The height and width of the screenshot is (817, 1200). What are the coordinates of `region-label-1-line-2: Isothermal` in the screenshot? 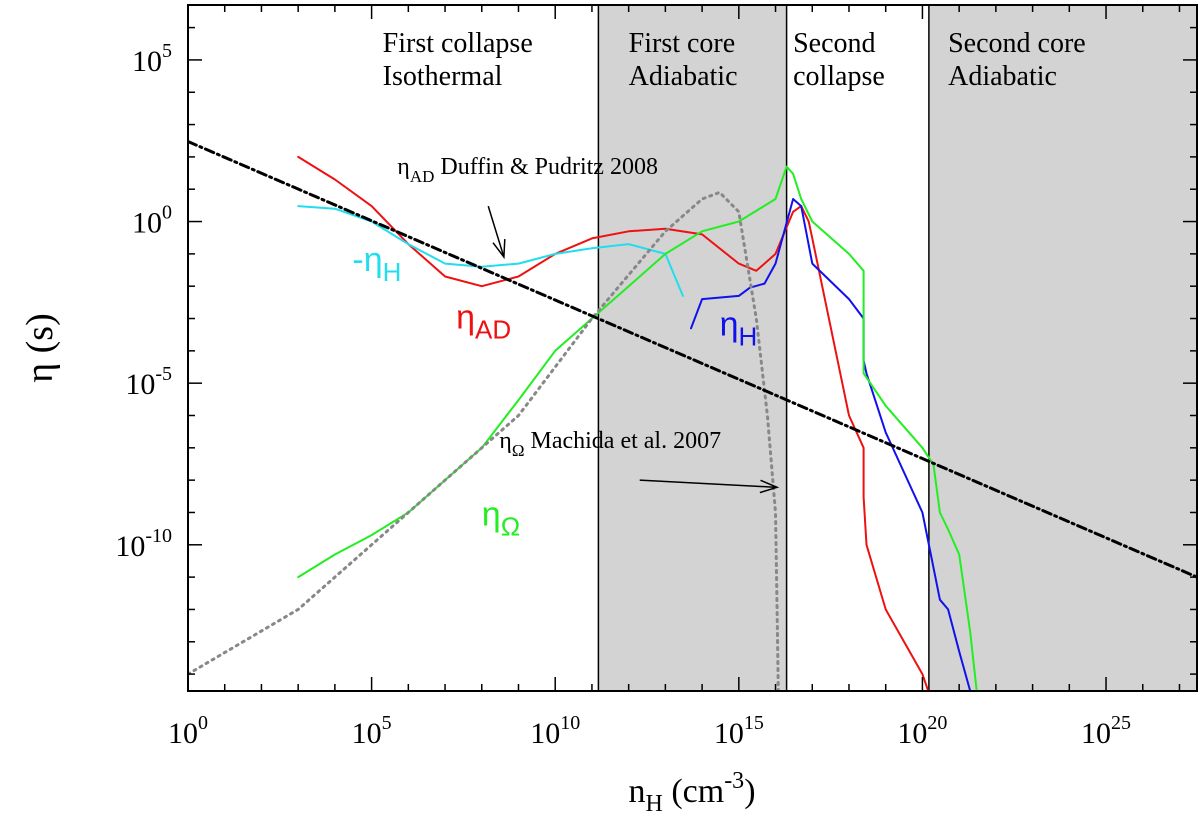 It's located at (443, 76).